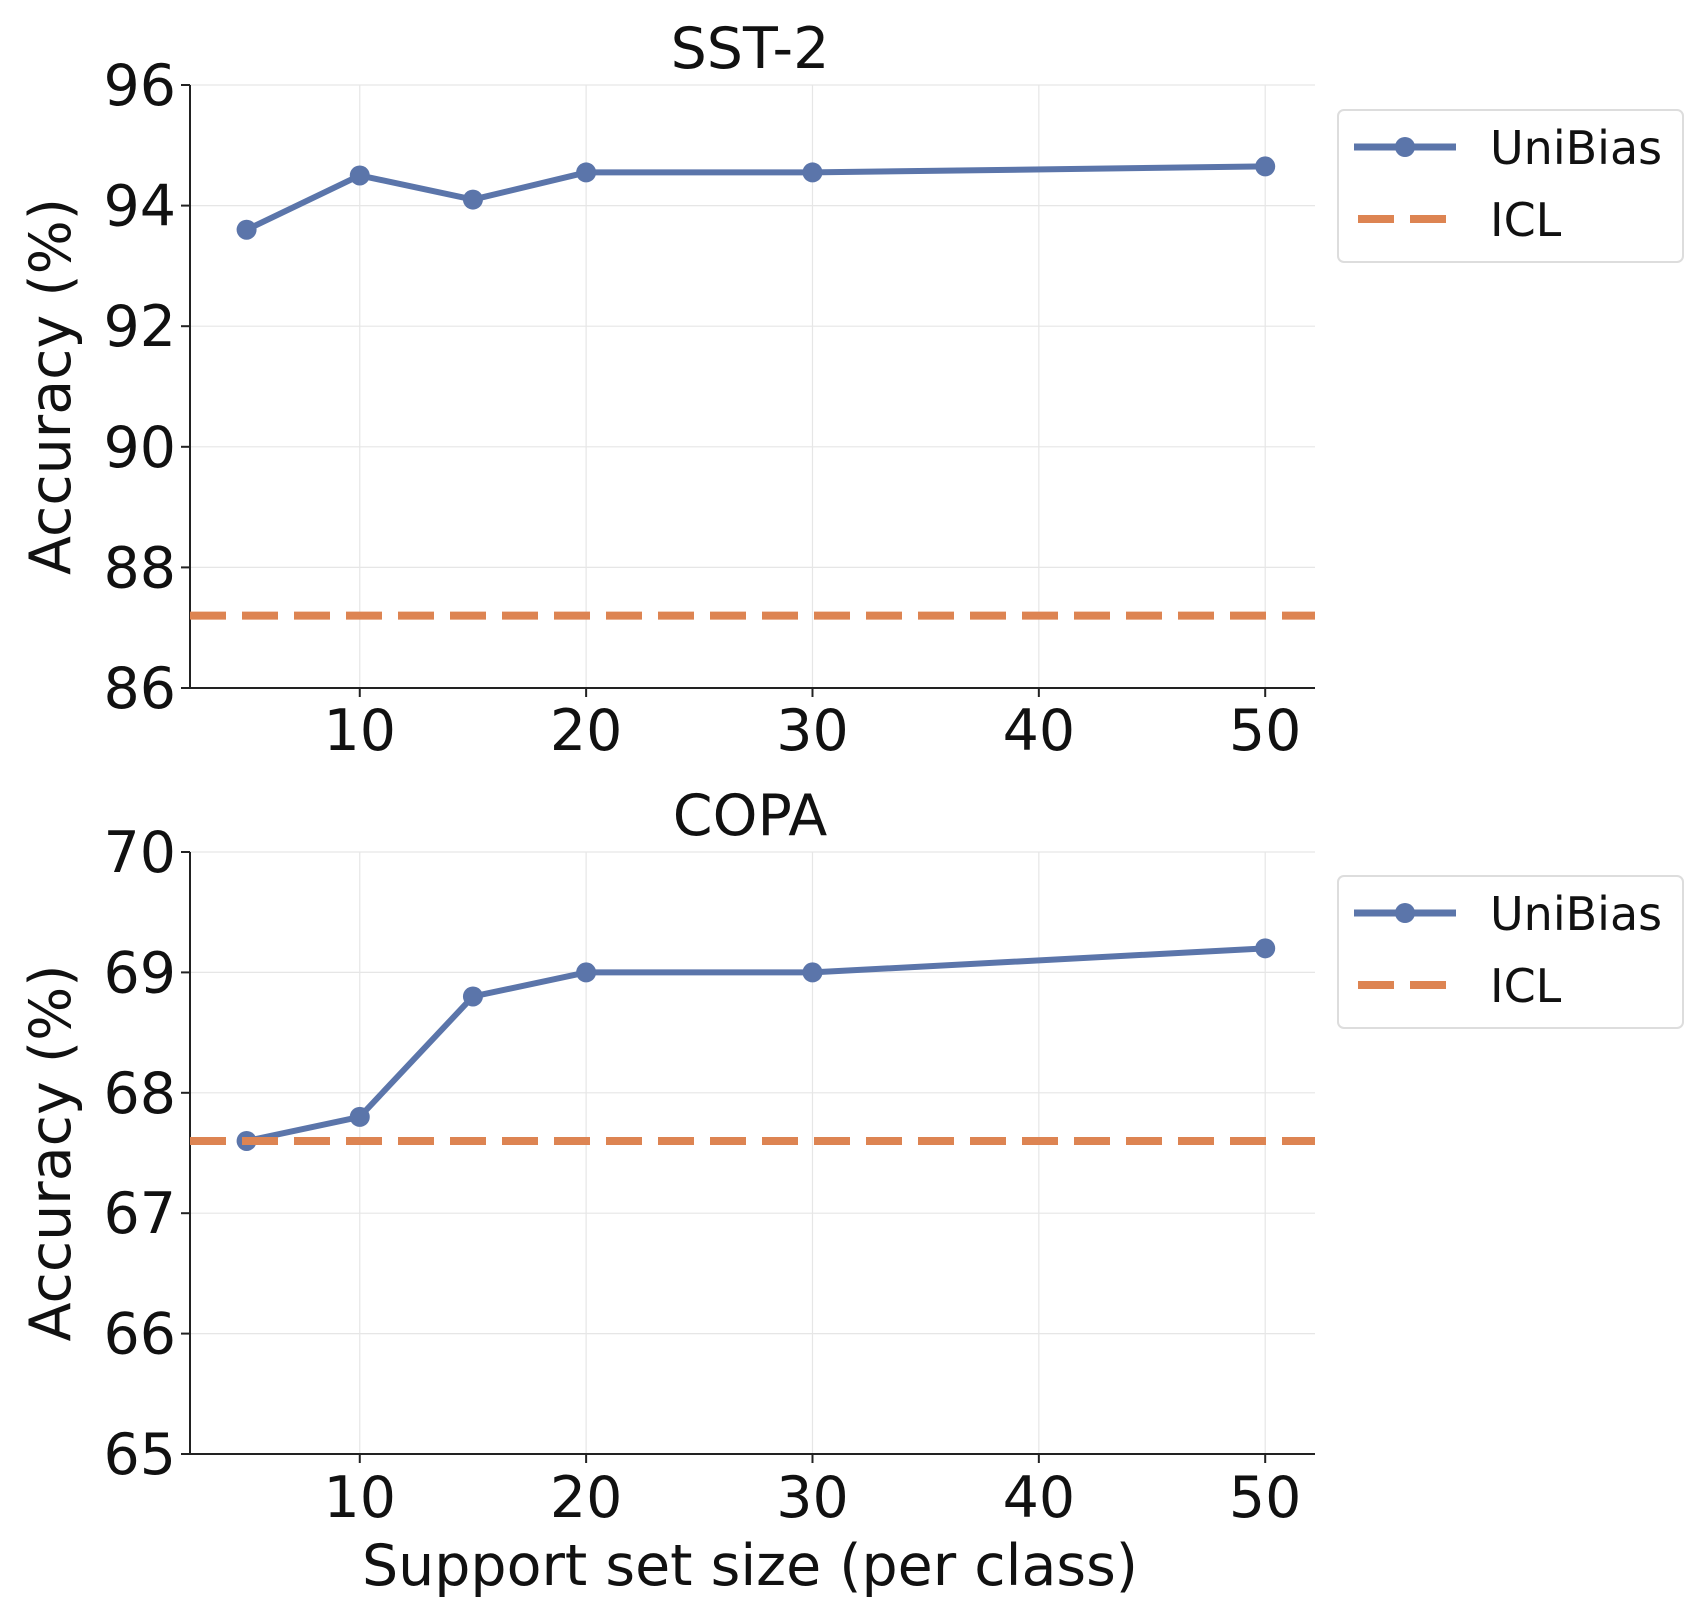  I want to click on chart-title: COPA, so click(750, 816).